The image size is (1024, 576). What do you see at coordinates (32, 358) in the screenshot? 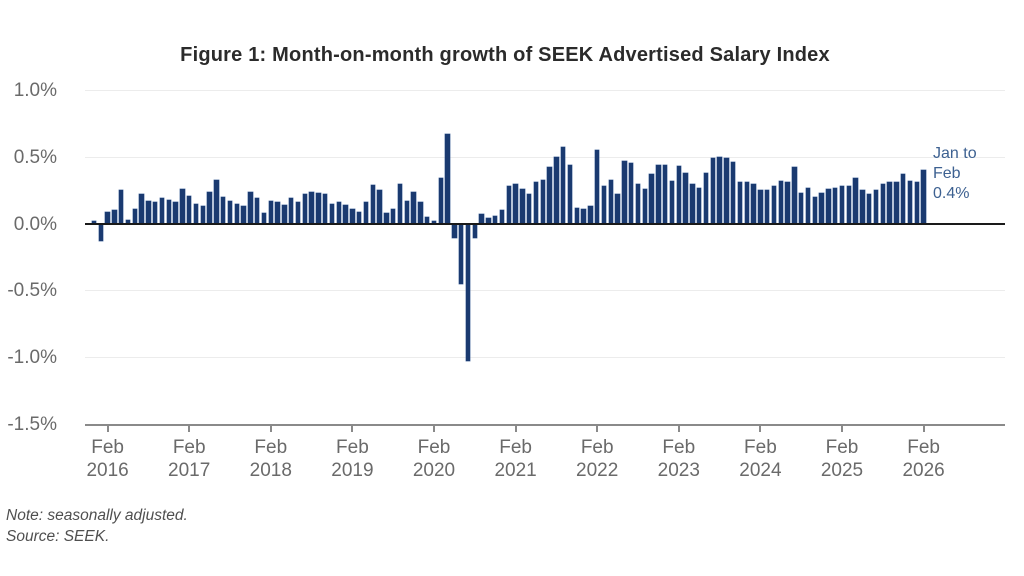
I see `y-tick-label: -1.0%` at bounding box center [32, 358].